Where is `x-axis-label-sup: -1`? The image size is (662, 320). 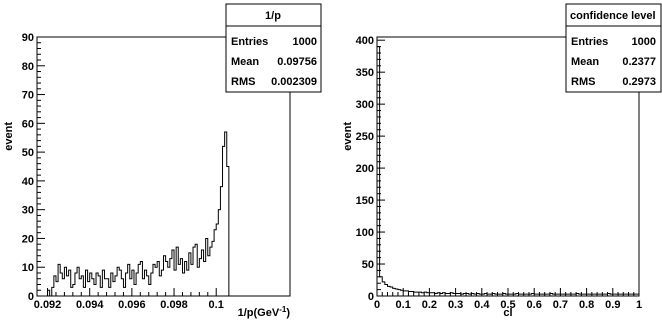 x-axis-label-sup: -1 is located at coordinates (283, 309).